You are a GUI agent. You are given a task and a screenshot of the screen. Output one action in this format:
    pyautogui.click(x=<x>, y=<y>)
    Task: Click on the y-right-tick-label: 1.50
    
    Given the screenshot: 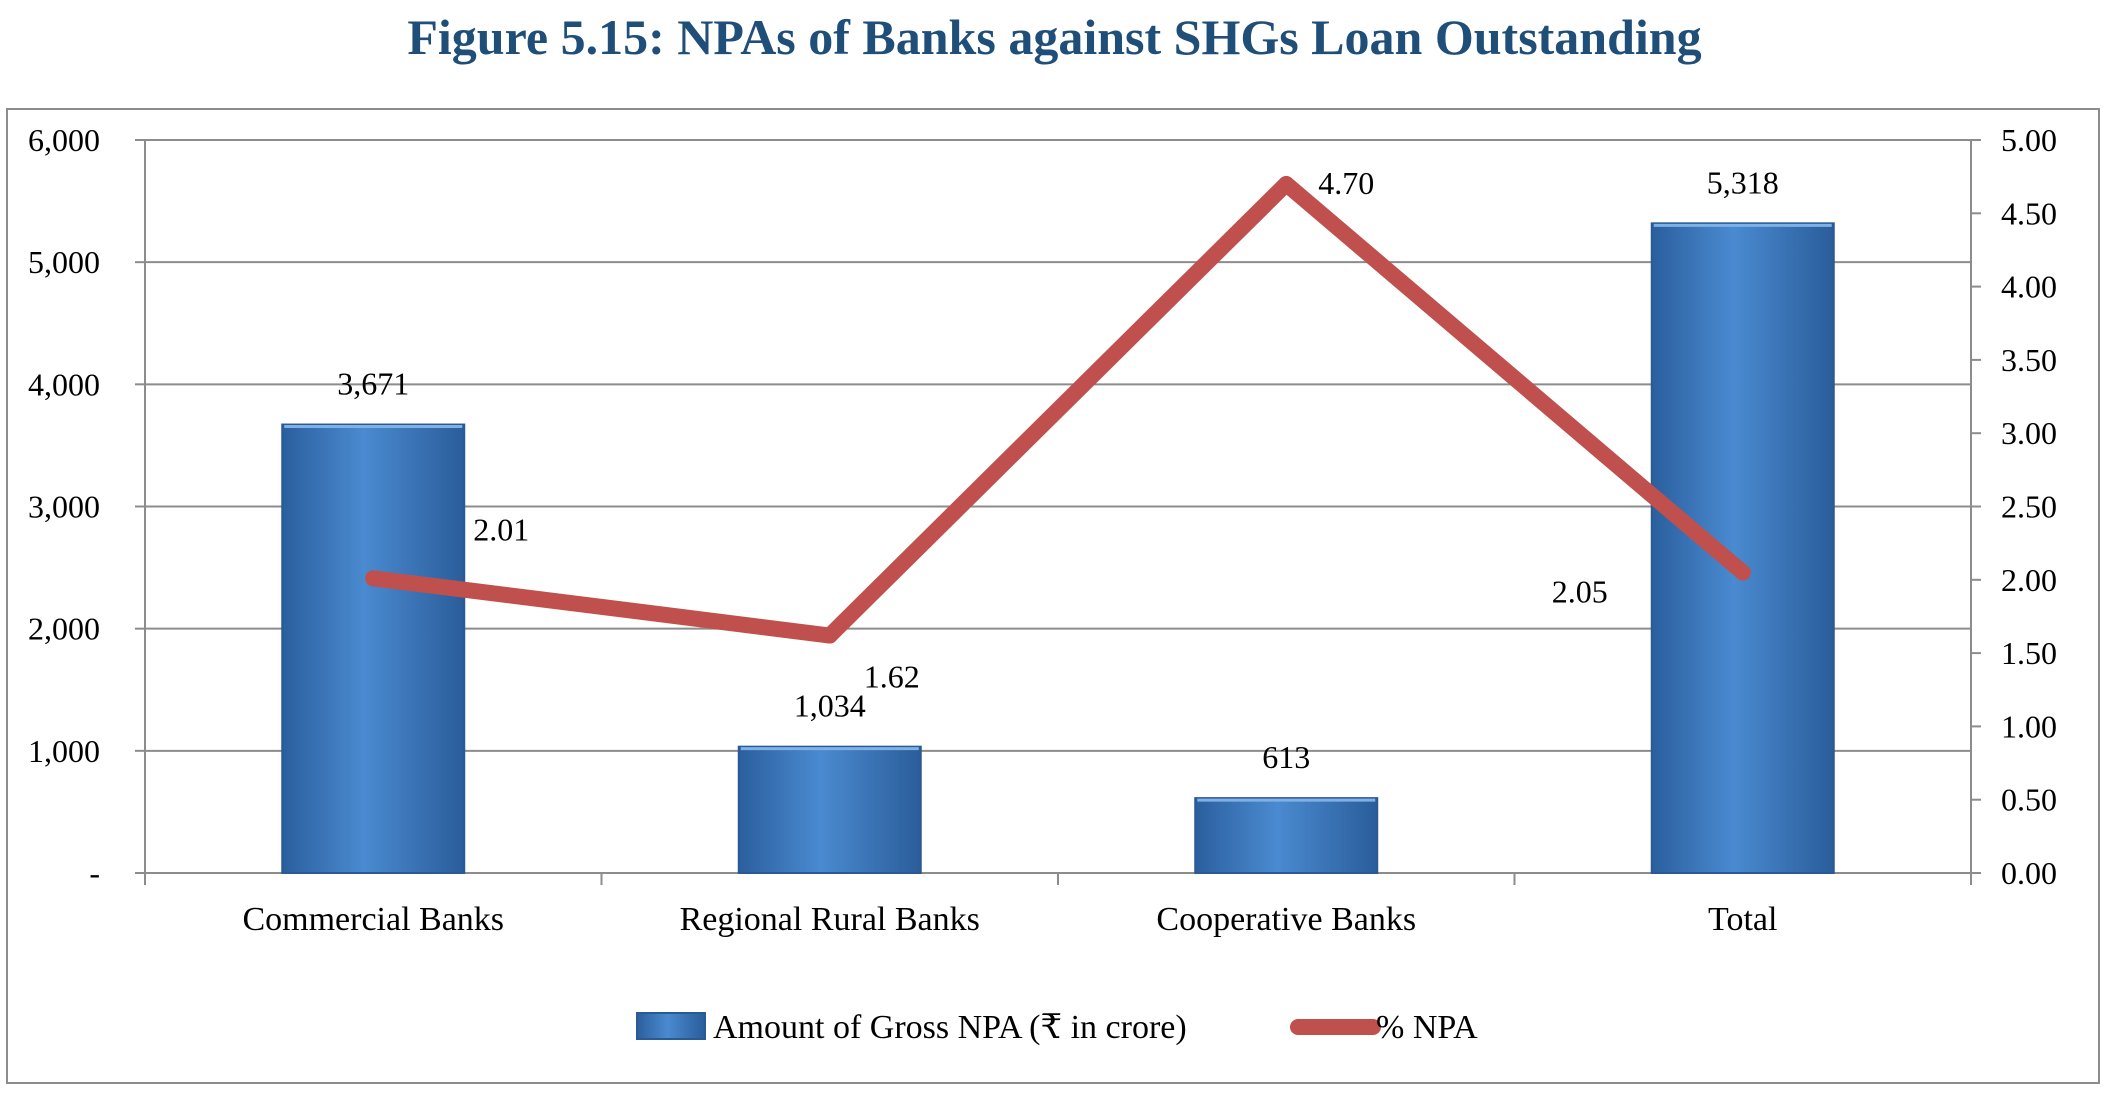 What is the action you would take?
    pyautogui.click(x=2029, y=653)
    